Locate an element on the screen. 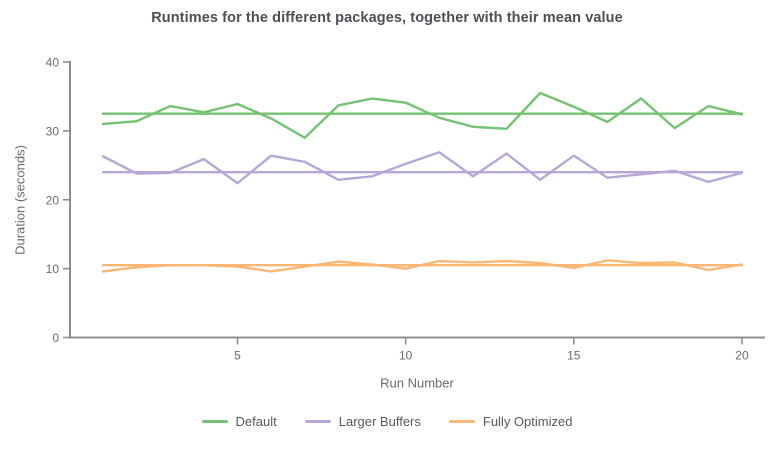 The height and width of the screenshot is (450, 774). x-tick-label: 10 is located at coordinates (406, 356).